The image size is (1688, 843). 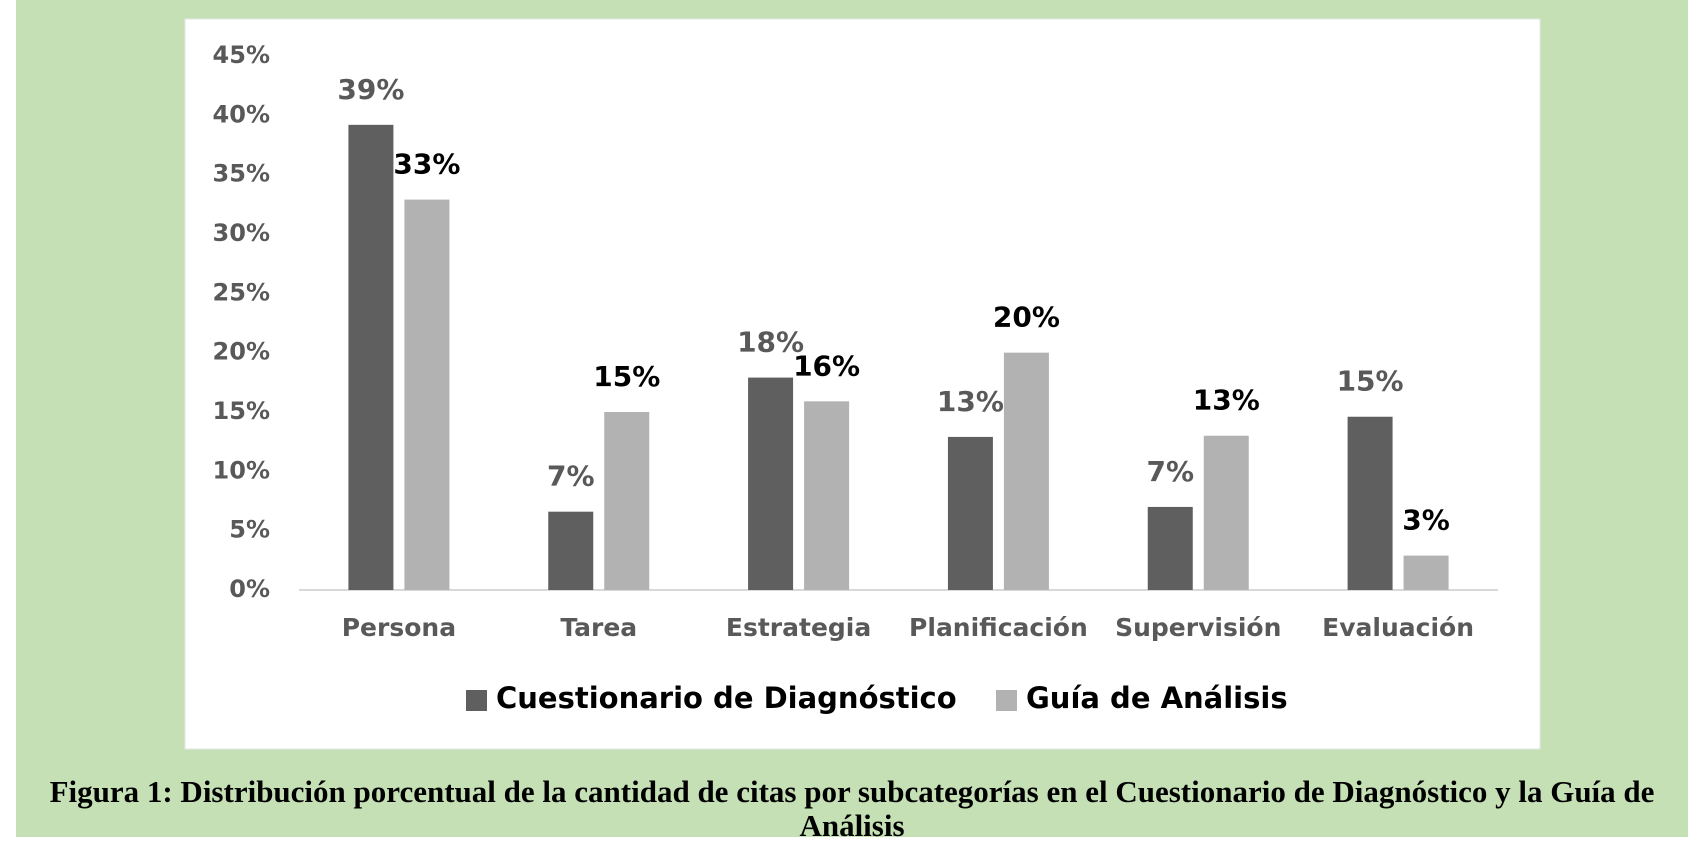 What do you see at coordinates (241, 411) in the screenshot?
I see `y-tick-label: 15%` at bounding box center [241, 411].